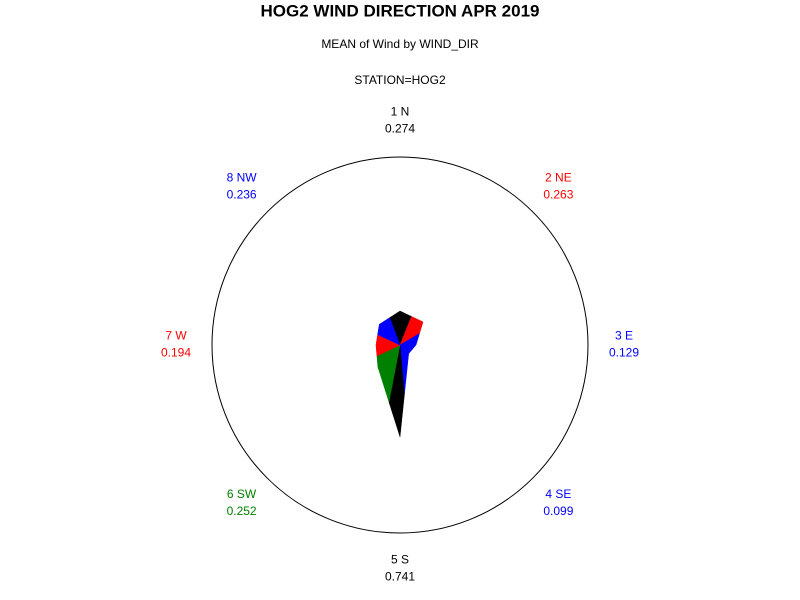 The height and width of the screenshot is (600, 800). I want to click on star-wedge, so click(389, 331).